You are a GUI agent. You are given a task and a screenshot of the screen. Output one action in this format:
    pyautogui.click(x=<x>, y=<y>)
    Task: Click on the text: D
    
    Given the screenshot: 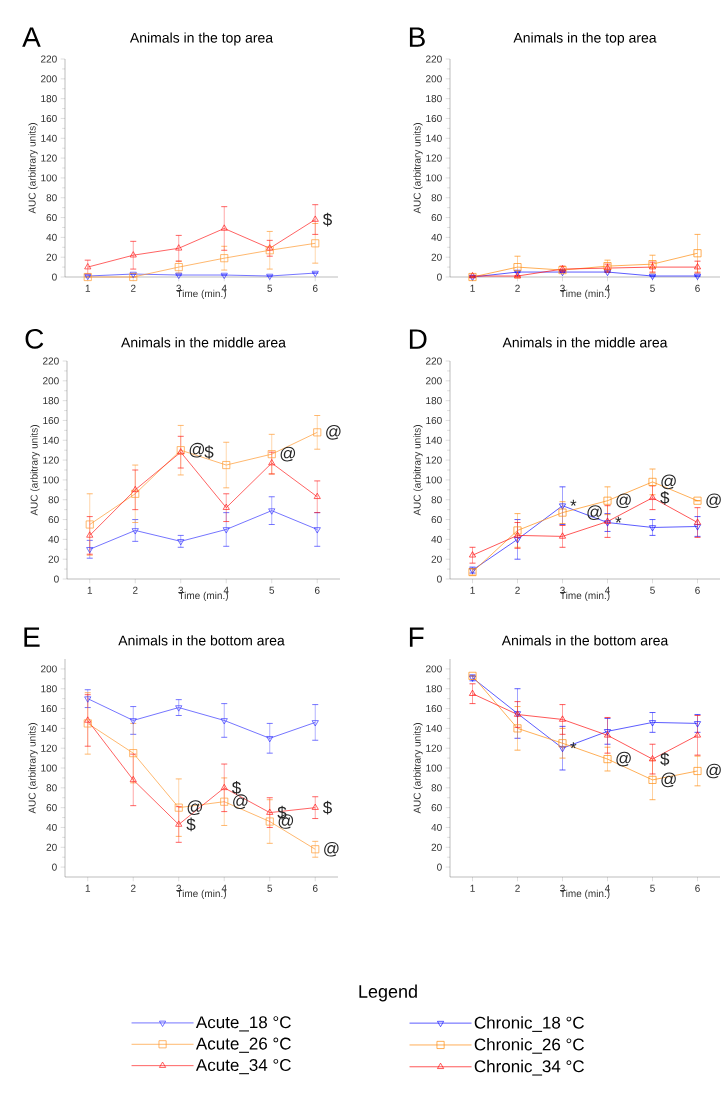 What is the action you would take?
    pyautogui.click(x=418, y=339)
    